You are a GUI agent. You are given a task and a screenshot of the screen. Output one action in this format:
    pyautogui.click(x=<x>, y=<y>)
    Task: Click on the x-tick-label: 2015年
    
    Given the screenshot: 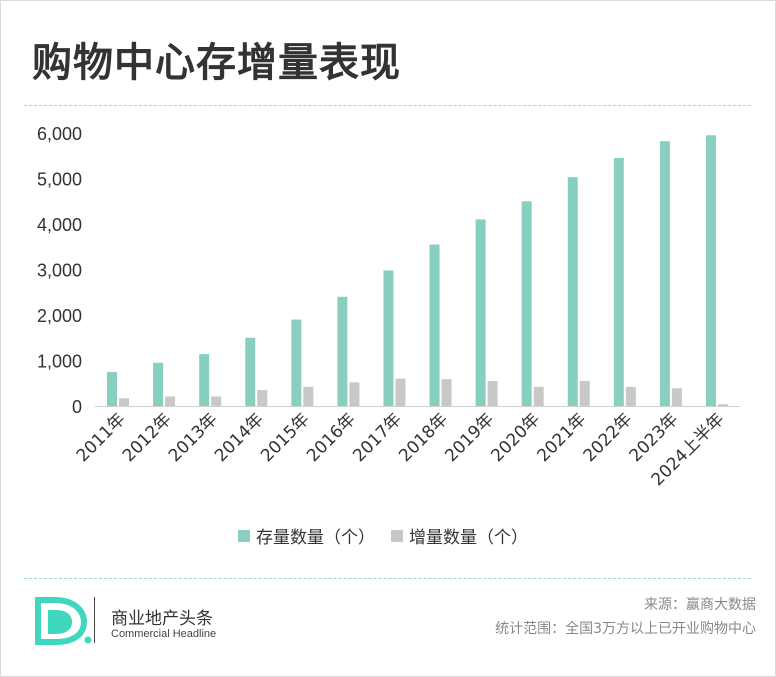 What is the action you would take?
    pyautogui.click(x=285, y=437)
    